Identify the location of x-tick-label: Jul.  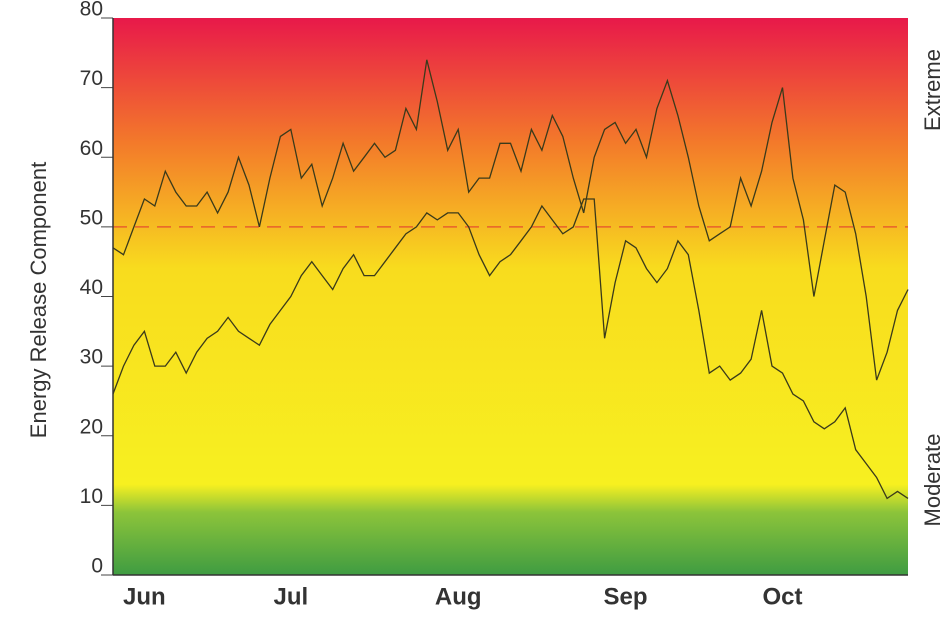
(290, 596).